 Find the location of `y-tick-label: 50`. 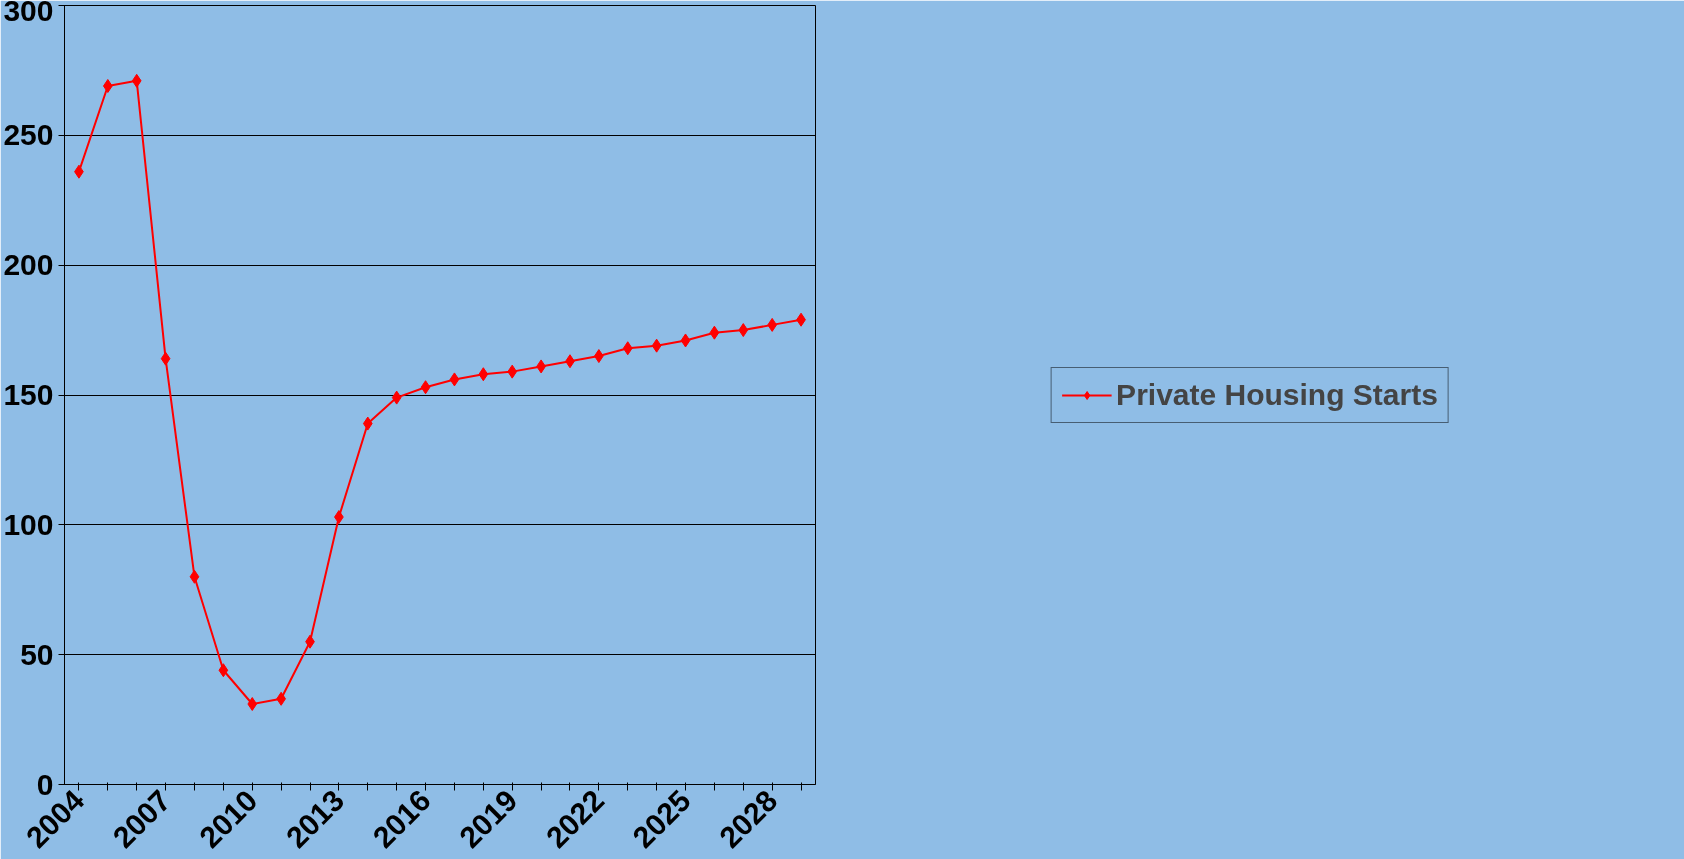

y-tick-label: 50 is located at coordinates (37, 654).